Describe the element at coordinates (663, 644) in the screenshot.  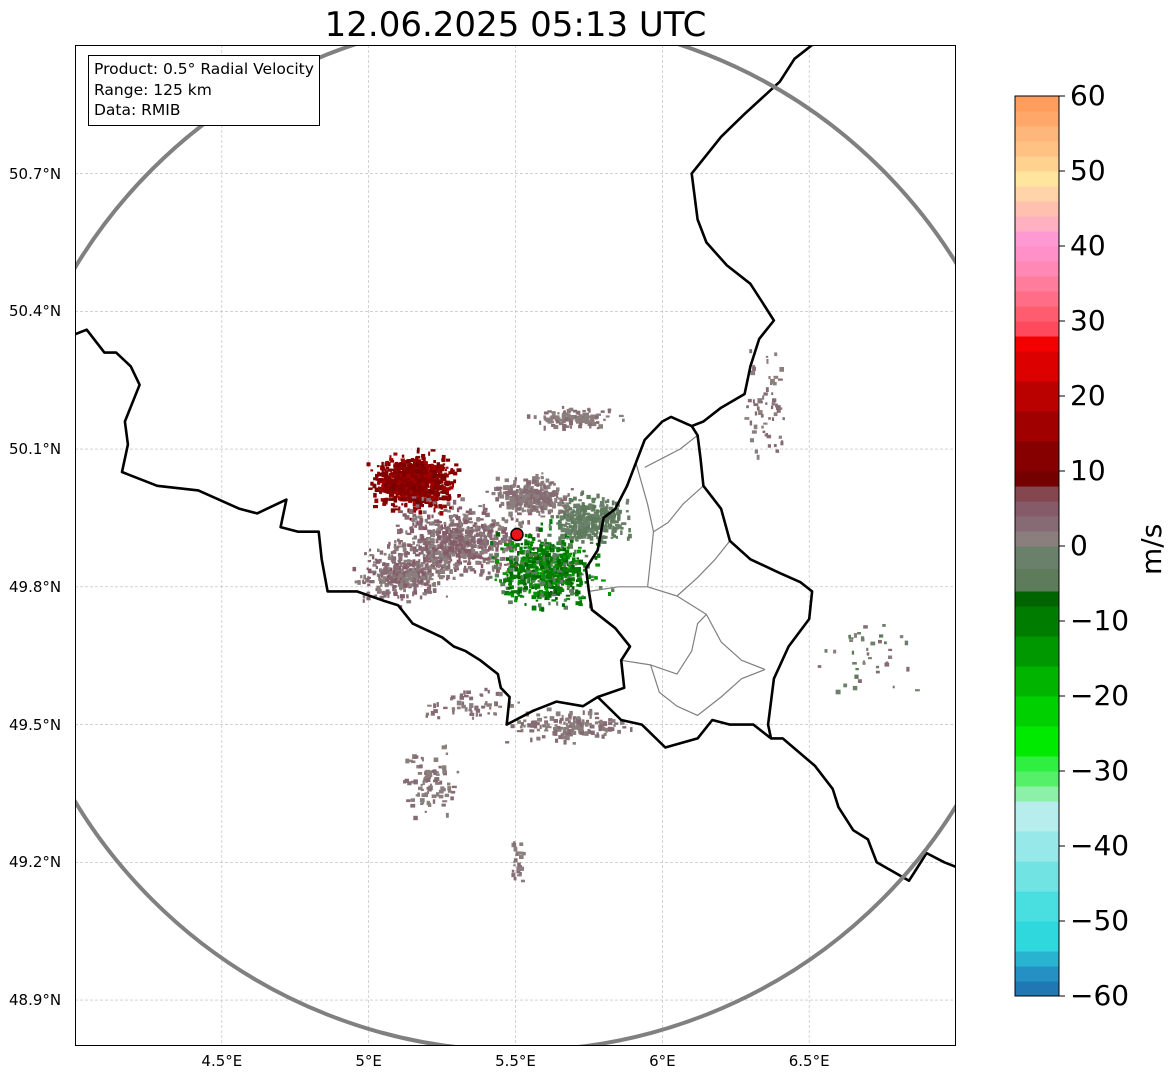
I see `admin-border` at that location.